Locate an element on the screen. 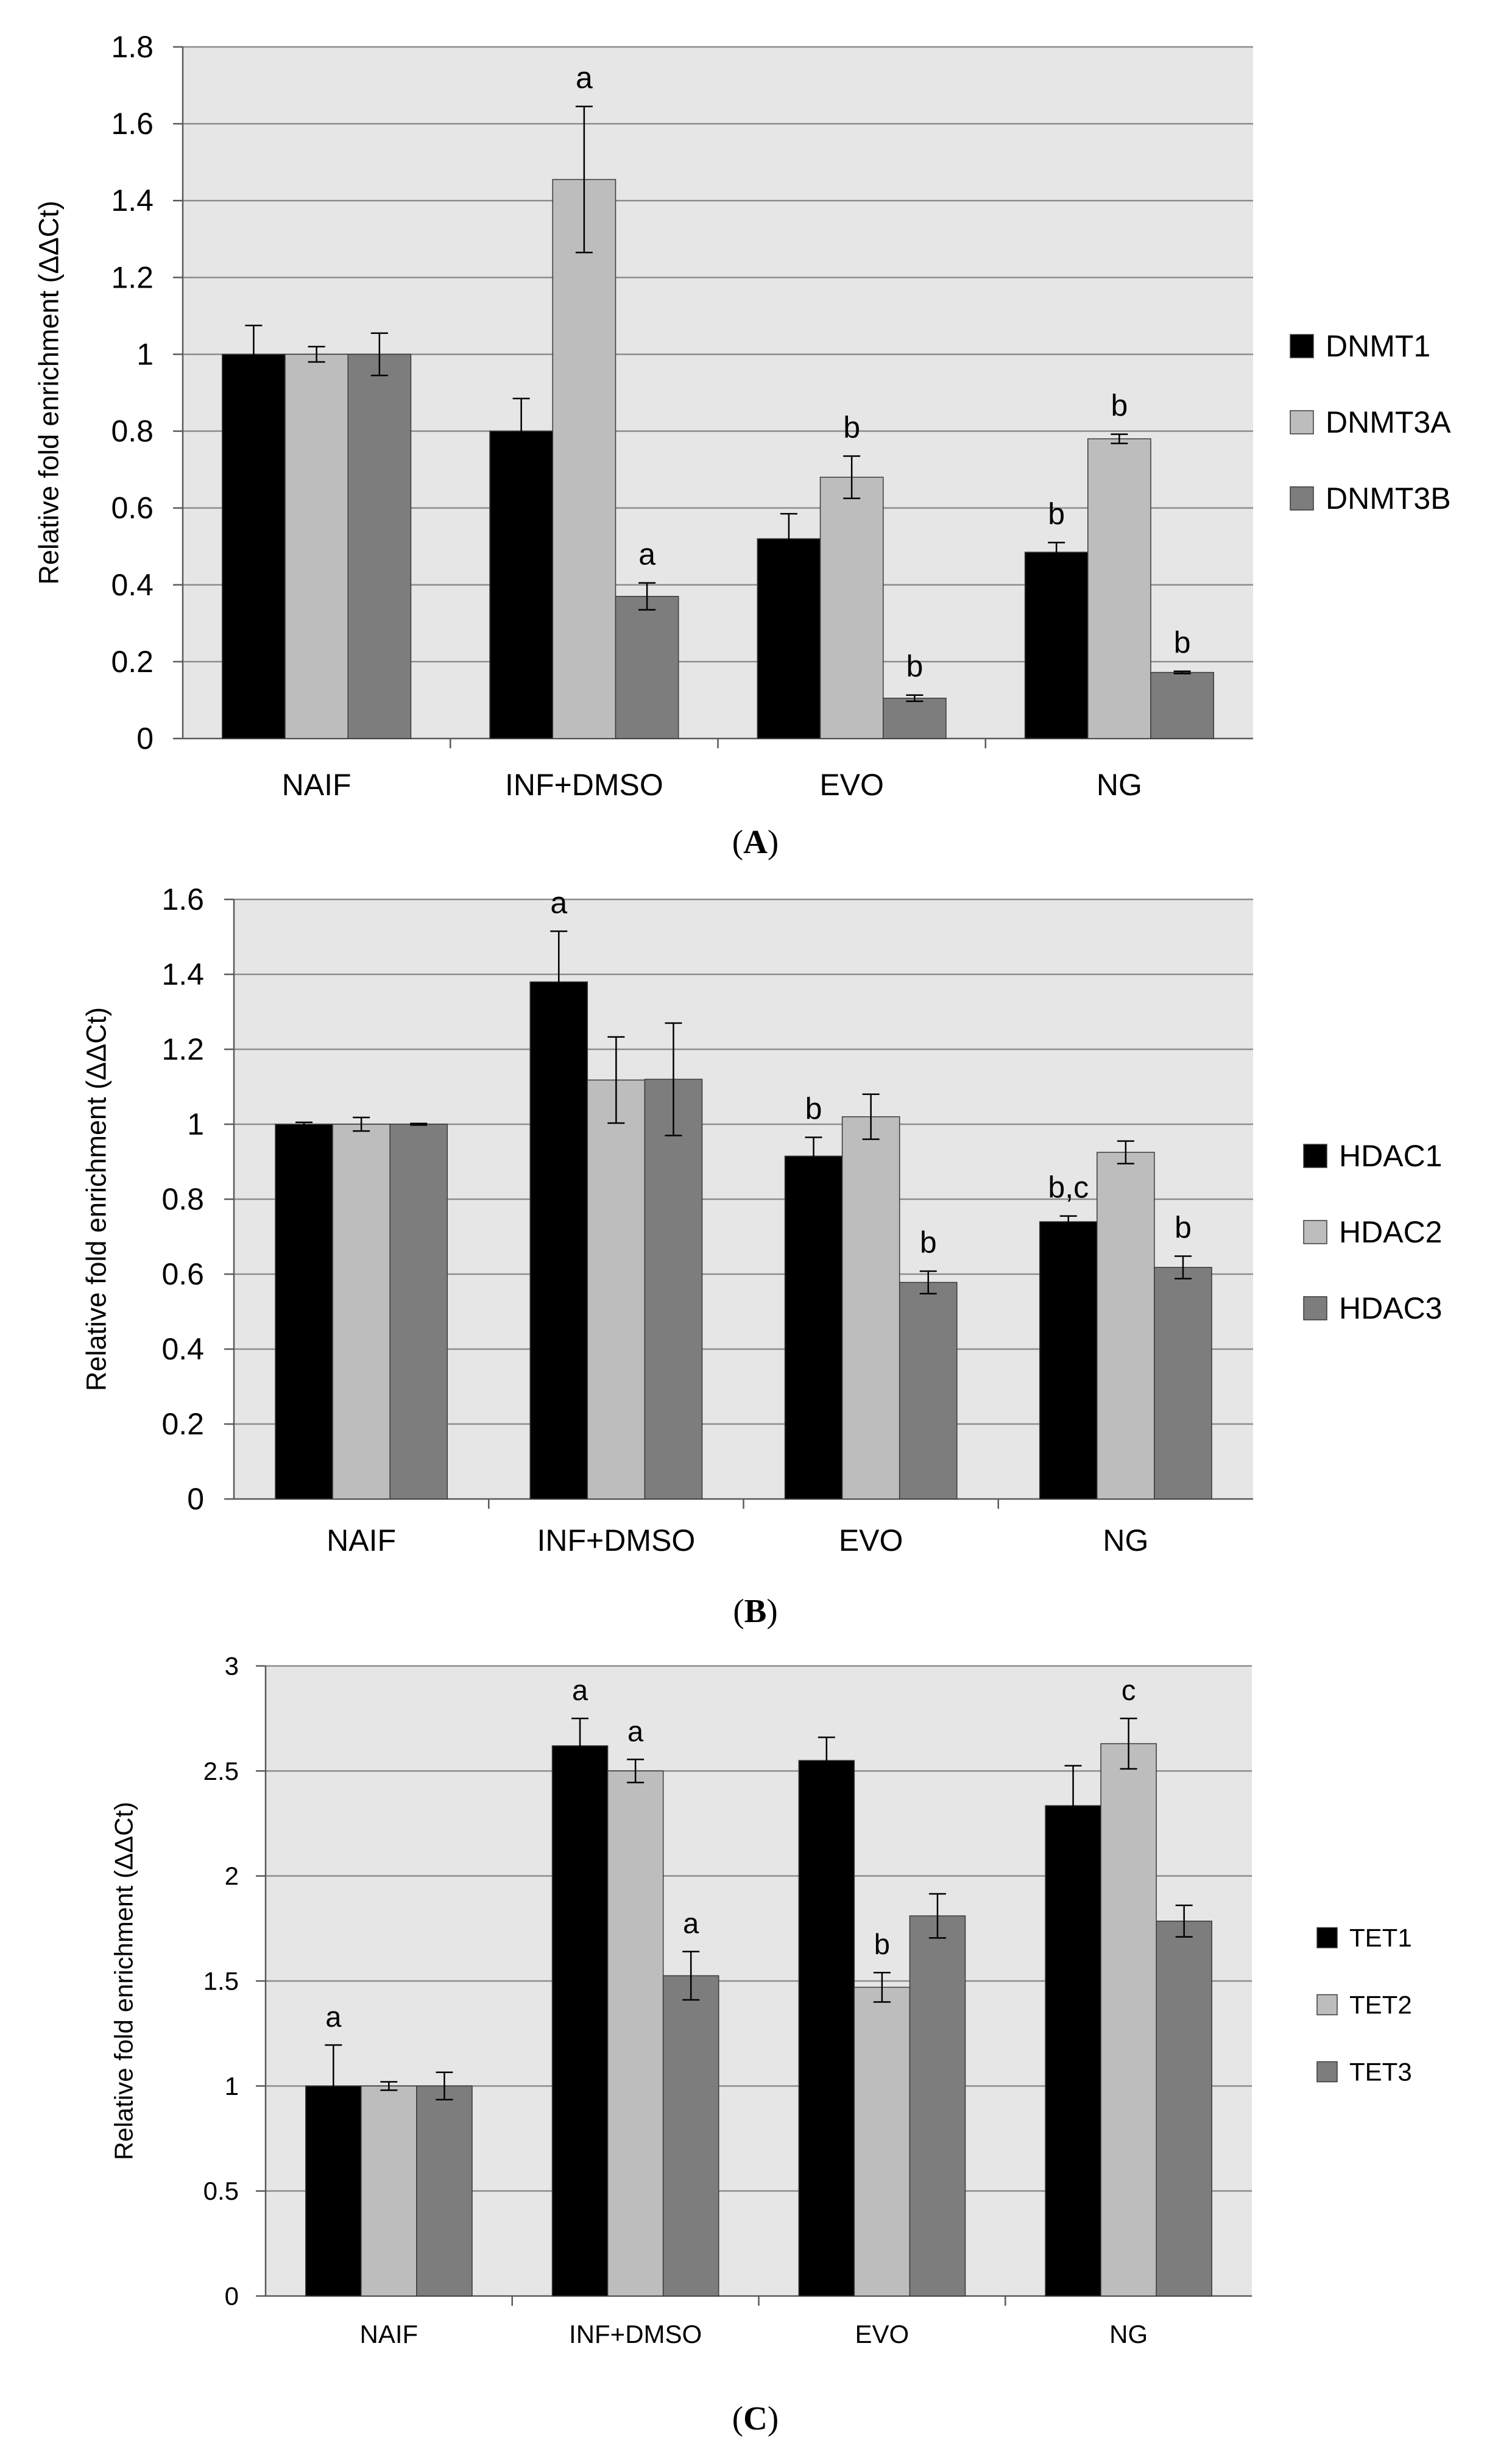 This screenshot has width=1512, height=2452. panel-a-y-tick-label: 1.2 is located at coordinates (132, 277).